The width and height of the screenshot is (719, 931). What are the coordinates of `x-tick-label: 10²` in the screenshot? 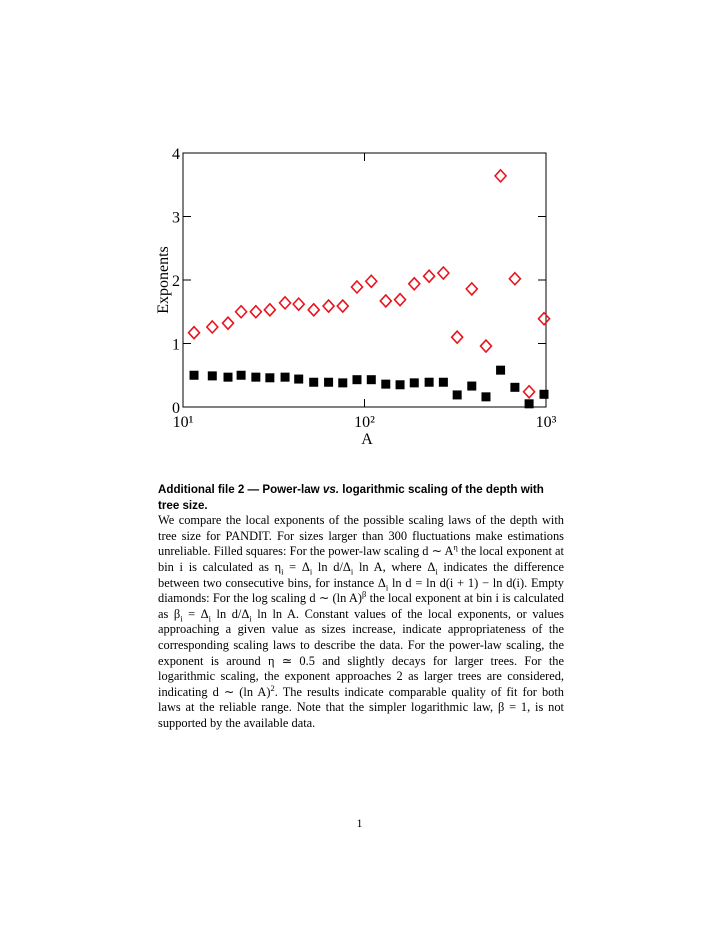 It's located at (364, 422).